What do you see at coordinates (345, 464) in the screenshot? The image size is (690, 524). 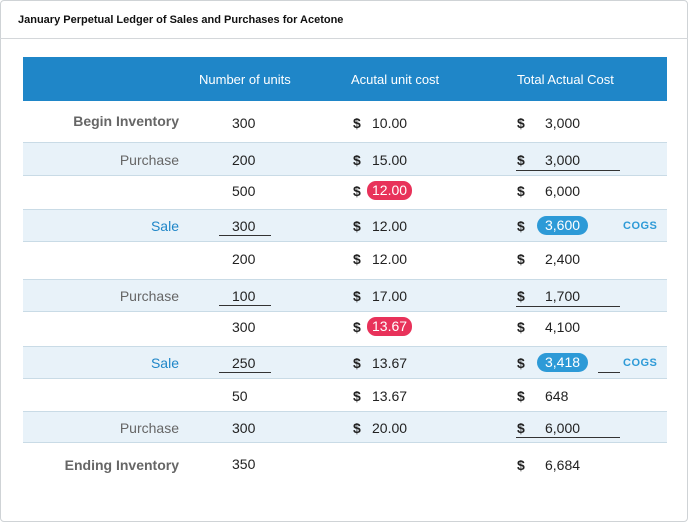 I see `table-row: Ending Inventory 350 $ 6,684` at bounding box center [345, 464].